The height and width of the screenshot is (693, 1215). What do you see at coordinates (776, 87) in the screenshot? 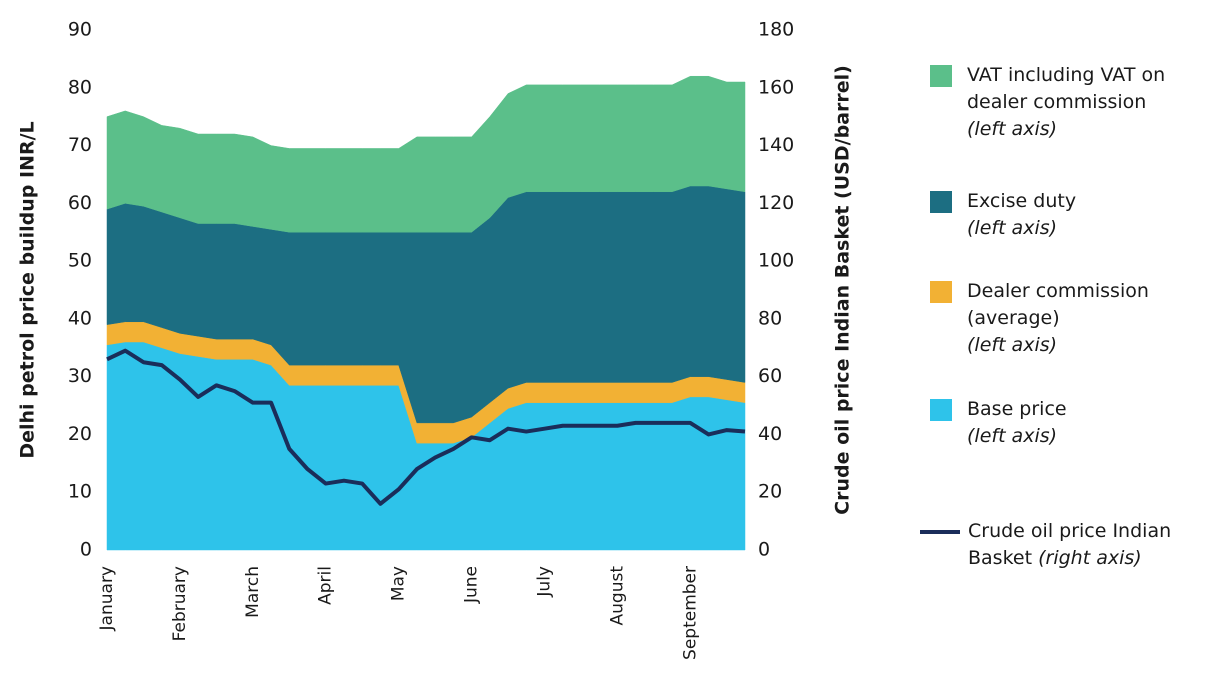
I see `y2-tick-label: 160` at bounding box center [776, 87].